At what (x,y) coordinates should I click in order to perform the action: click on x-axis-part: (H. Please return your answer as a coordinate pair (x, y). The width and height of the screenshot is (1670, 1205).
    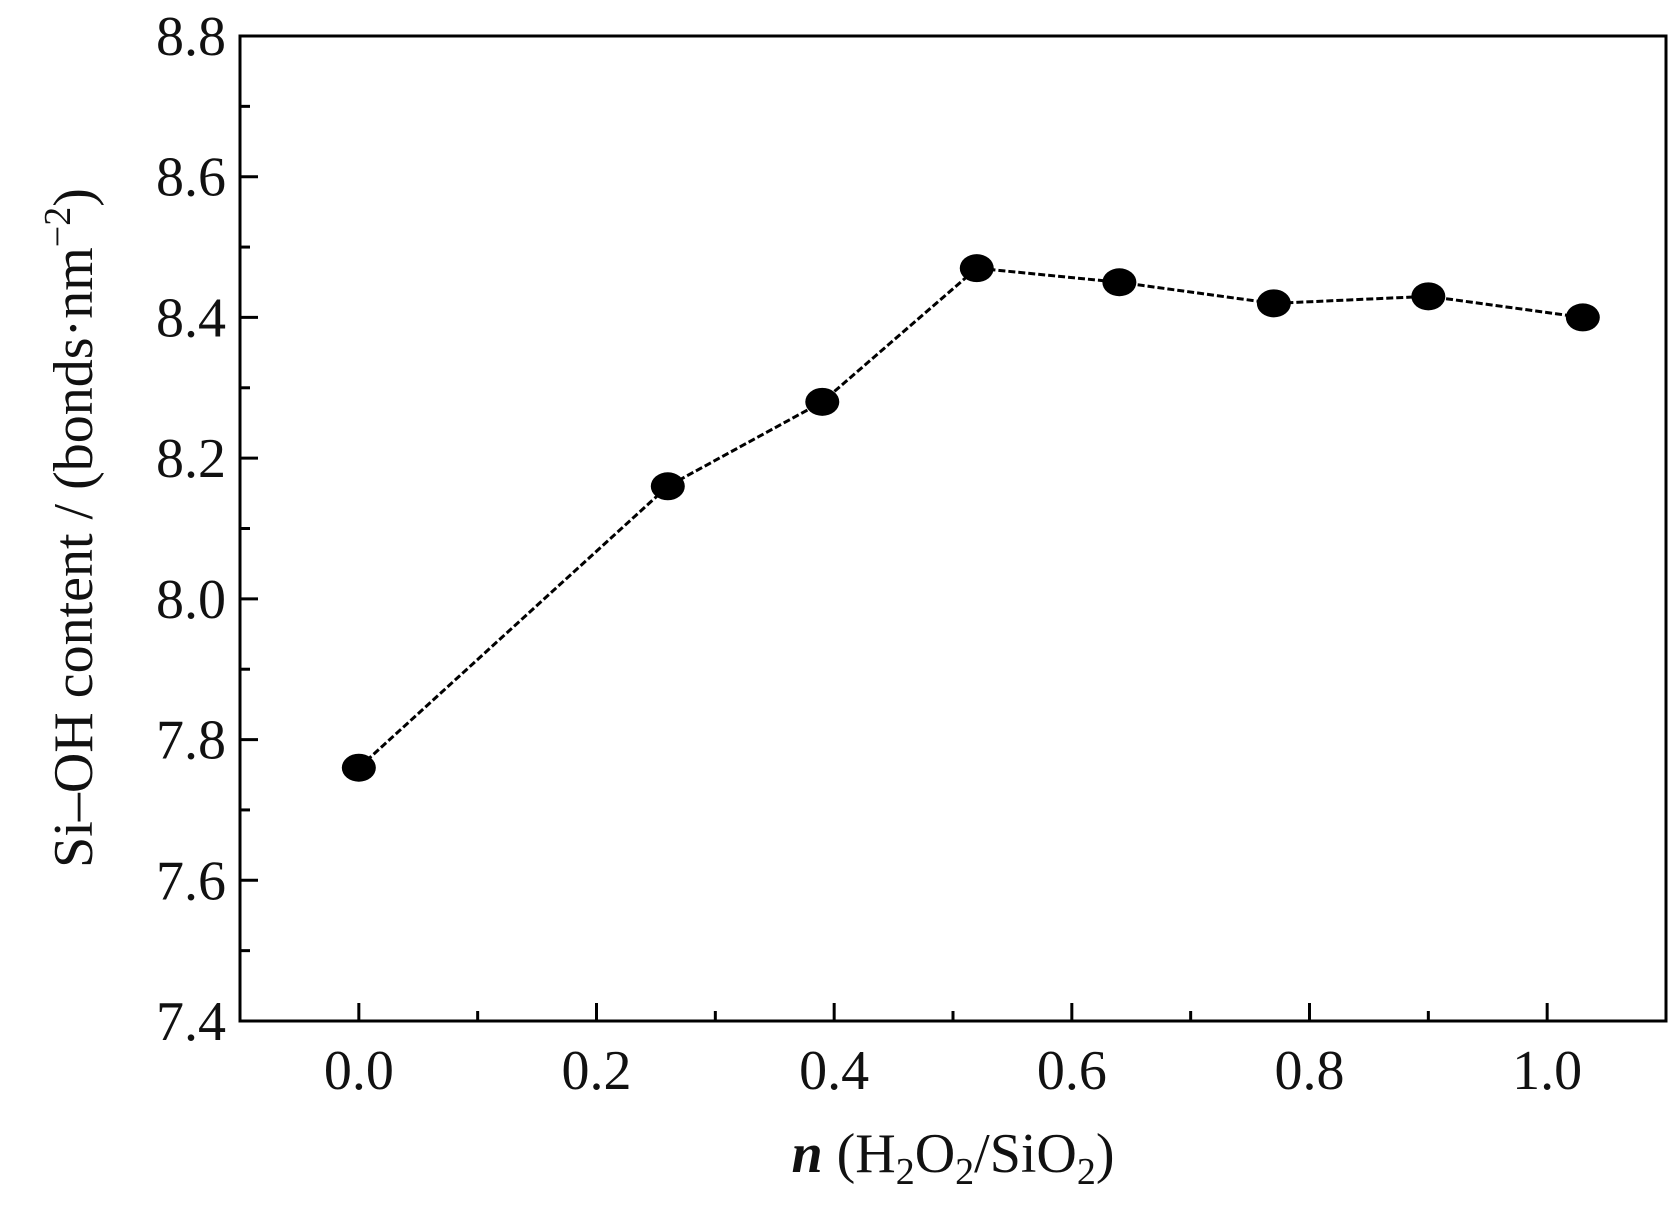
    Looking at the image, I should click on (859, 1154).